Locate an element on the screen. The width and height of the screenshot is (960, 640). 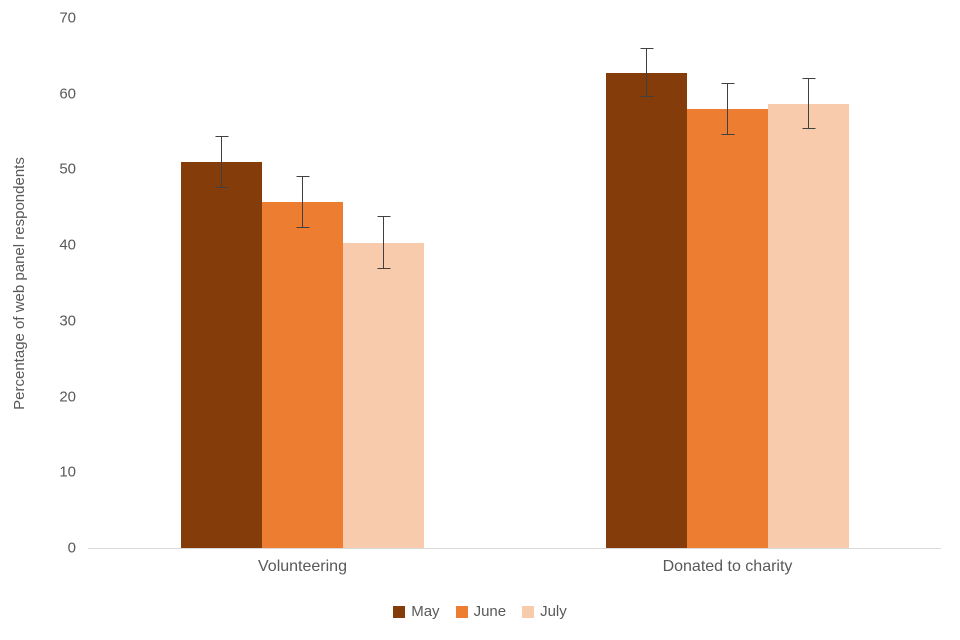
y-tick-label: 20 is located at coordinates (67, 397).